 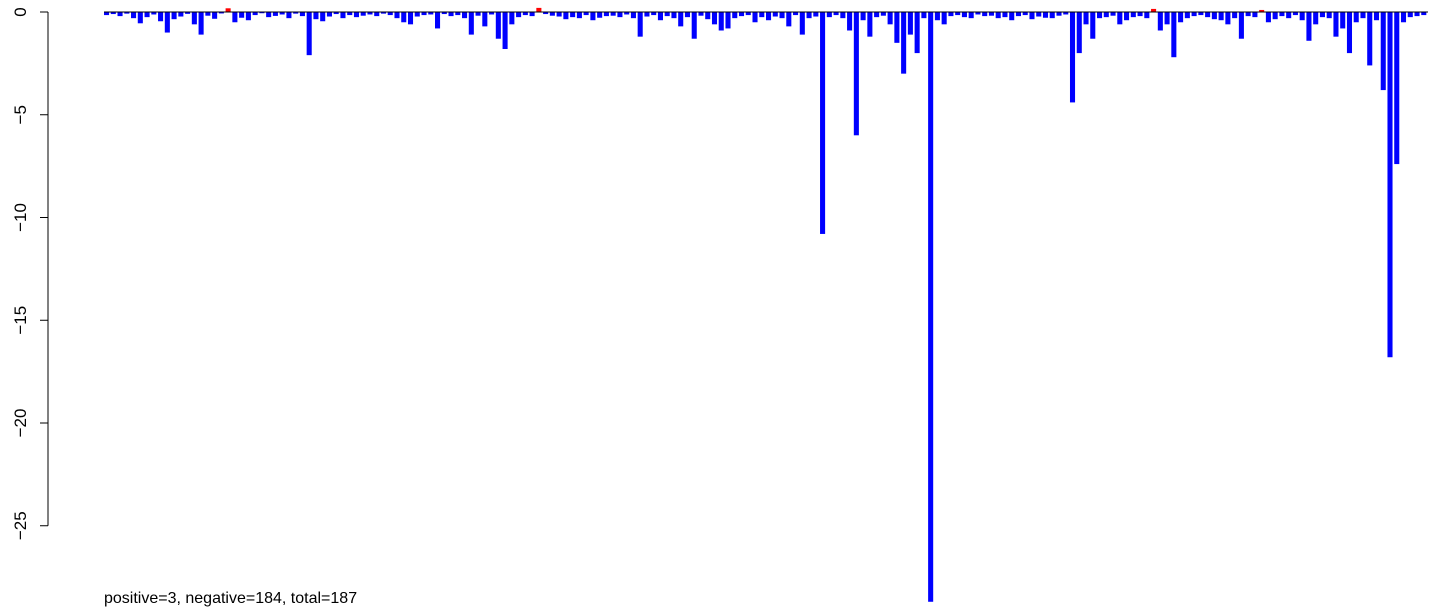 What do you see at coordinates (20, 320) in the screenshot?
I see `y-tick-label: −15` at bounding box center [20, 320].